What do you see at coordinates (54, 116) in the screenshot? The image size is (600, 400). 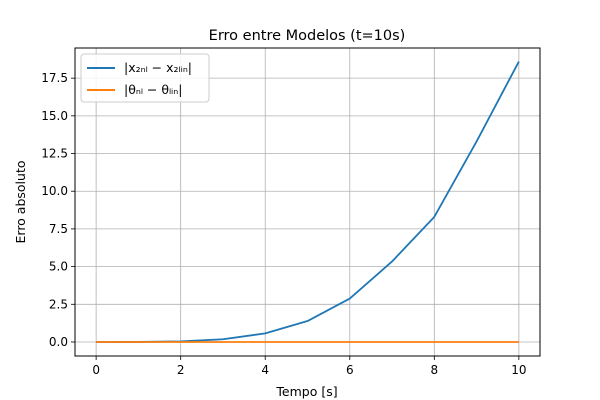 I see `y-tick-label: 15.0` at bounding box center [54, 116].